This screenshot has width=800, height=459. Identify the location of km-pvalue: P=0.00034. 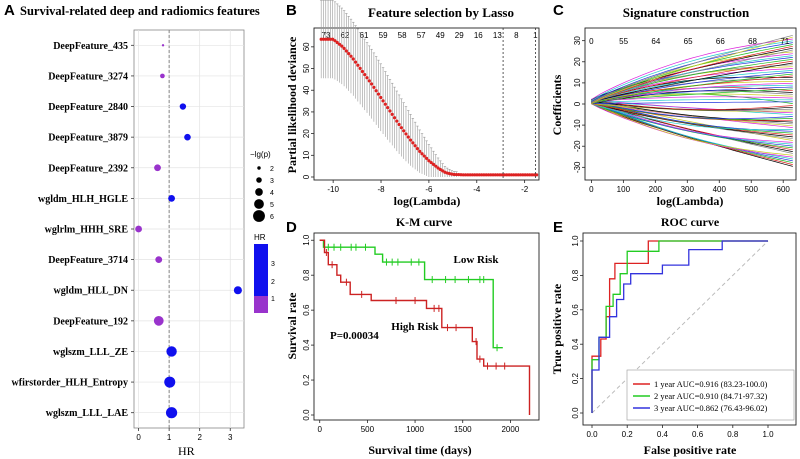
(354, 336).